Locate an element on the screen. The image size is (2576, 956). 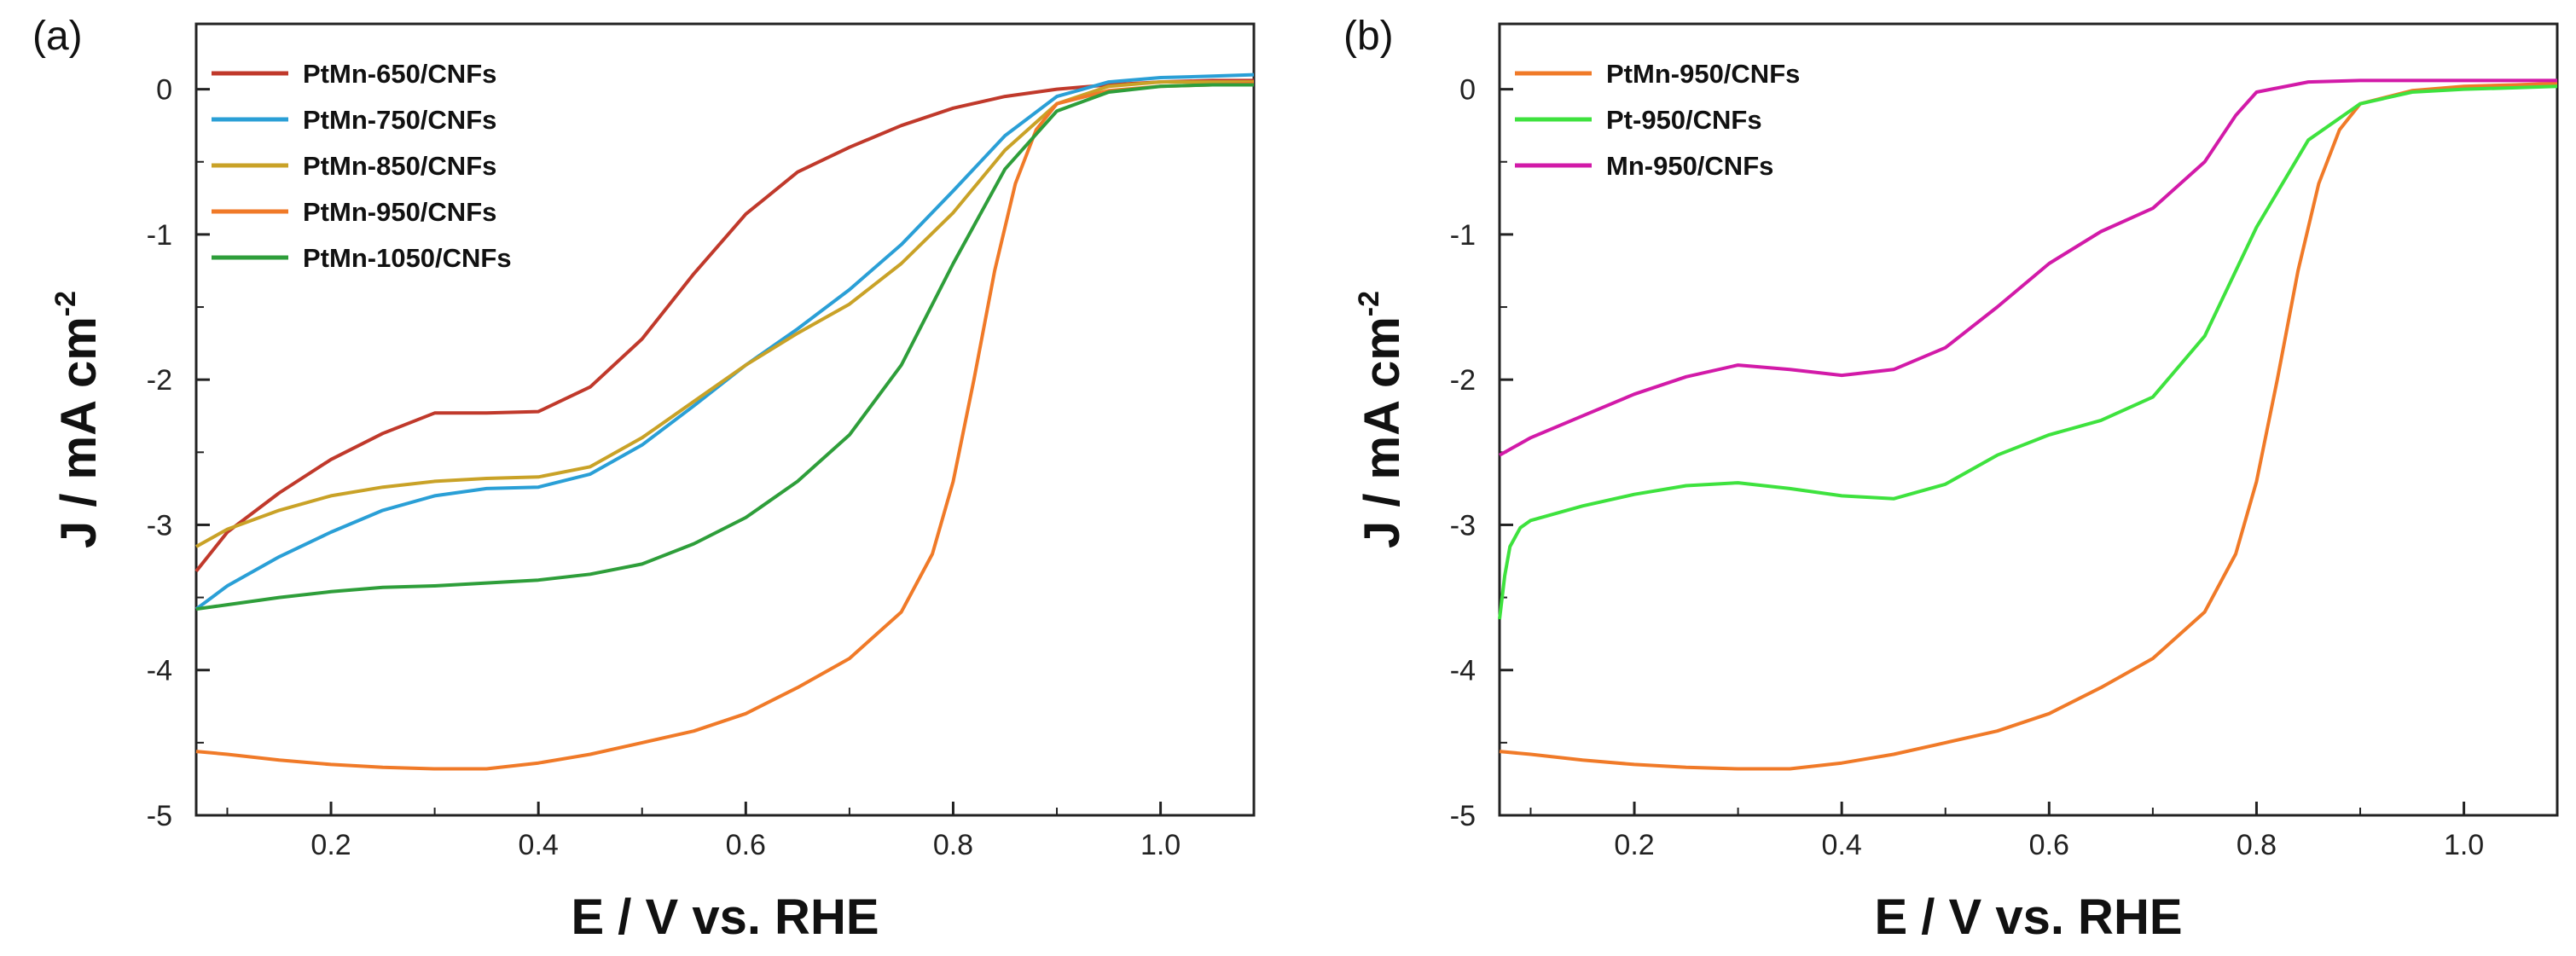
legend-item: Pt-950/CNFs is located at coordinates (1638, 120).